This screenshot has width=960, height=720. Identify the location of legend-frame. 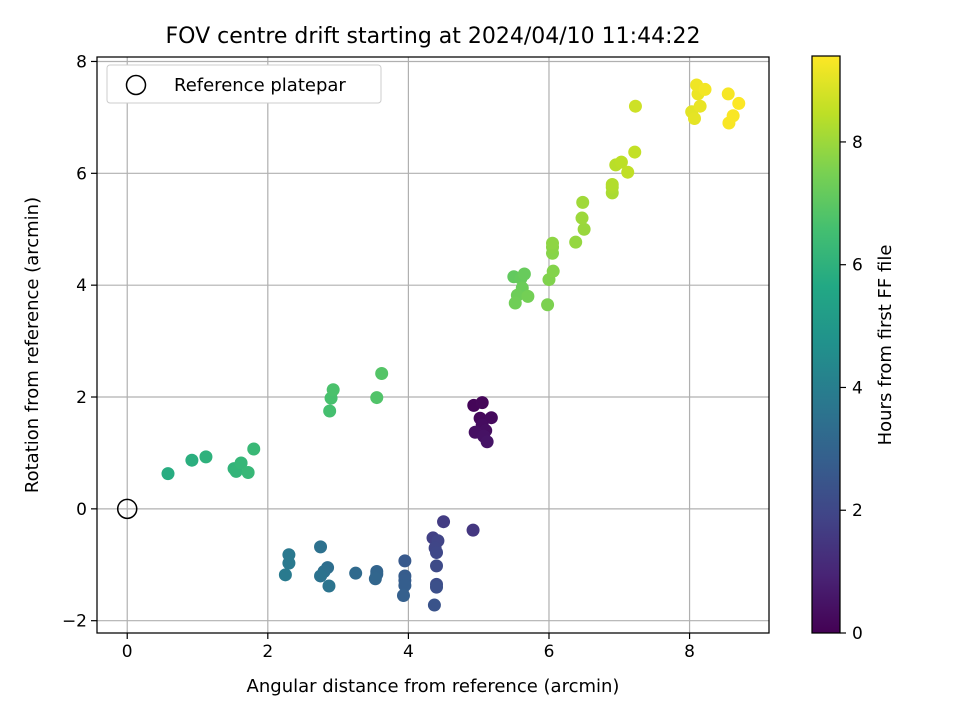
(244, 84).